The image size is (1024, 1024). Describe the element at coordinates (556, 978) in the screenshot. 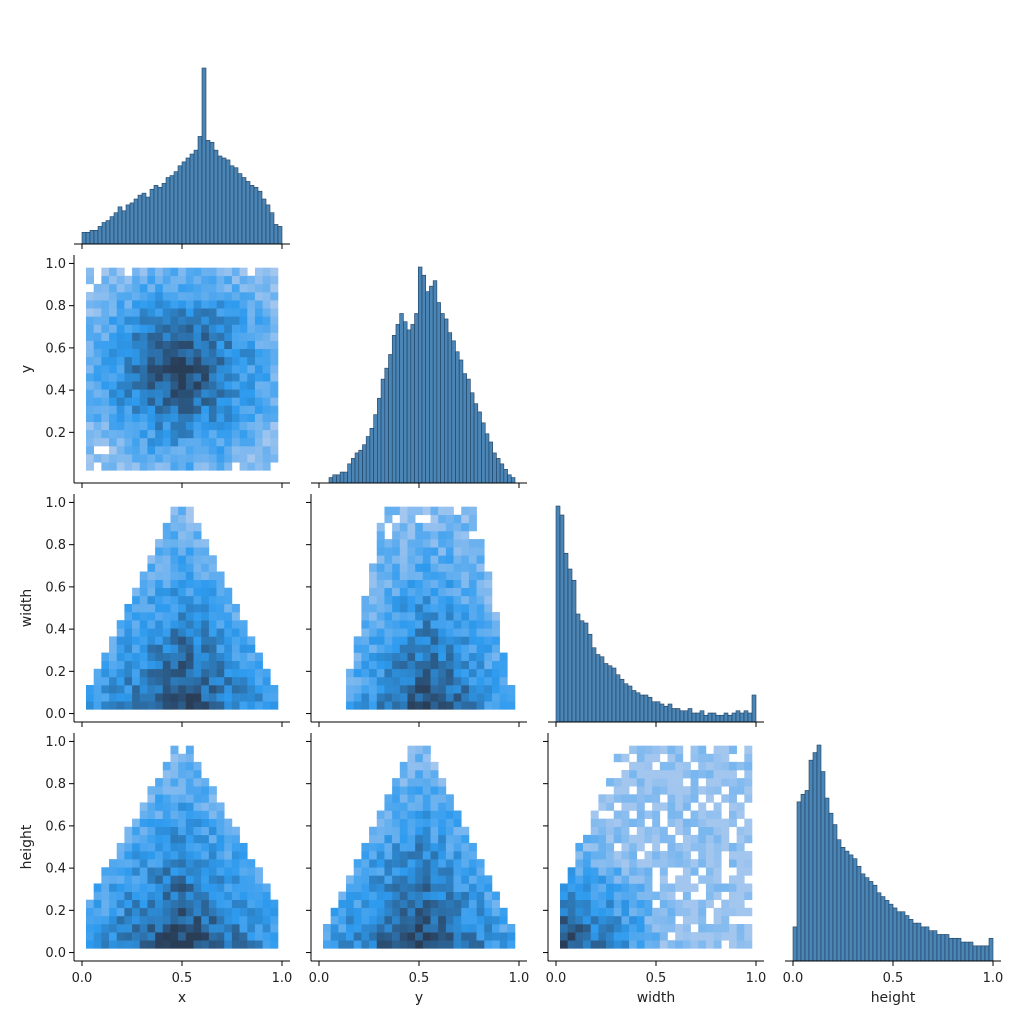

I see `x-tick-label: 0.0` at that location.